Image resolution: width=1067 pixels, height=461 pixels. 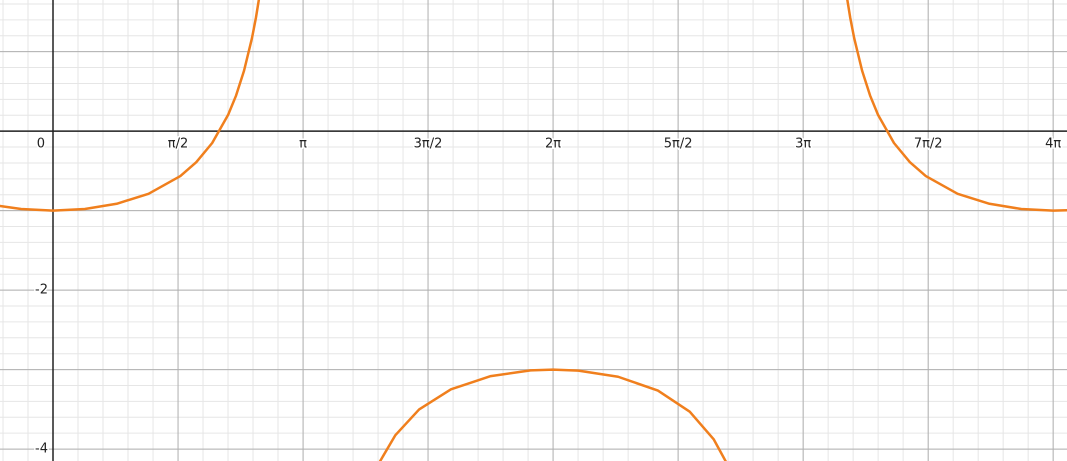 I want to click on x-tick-label: 4π, so click(x=1053, y=144).